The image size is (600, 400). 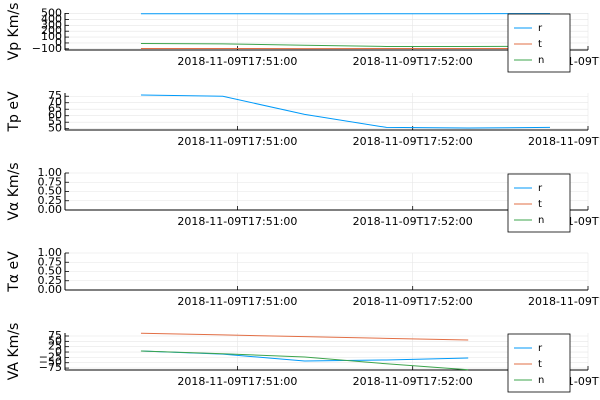 What do you see at coordinates (51, 13) in the screenshot?
I see `y-tick-label: 500` at bounding box center [51, 13].